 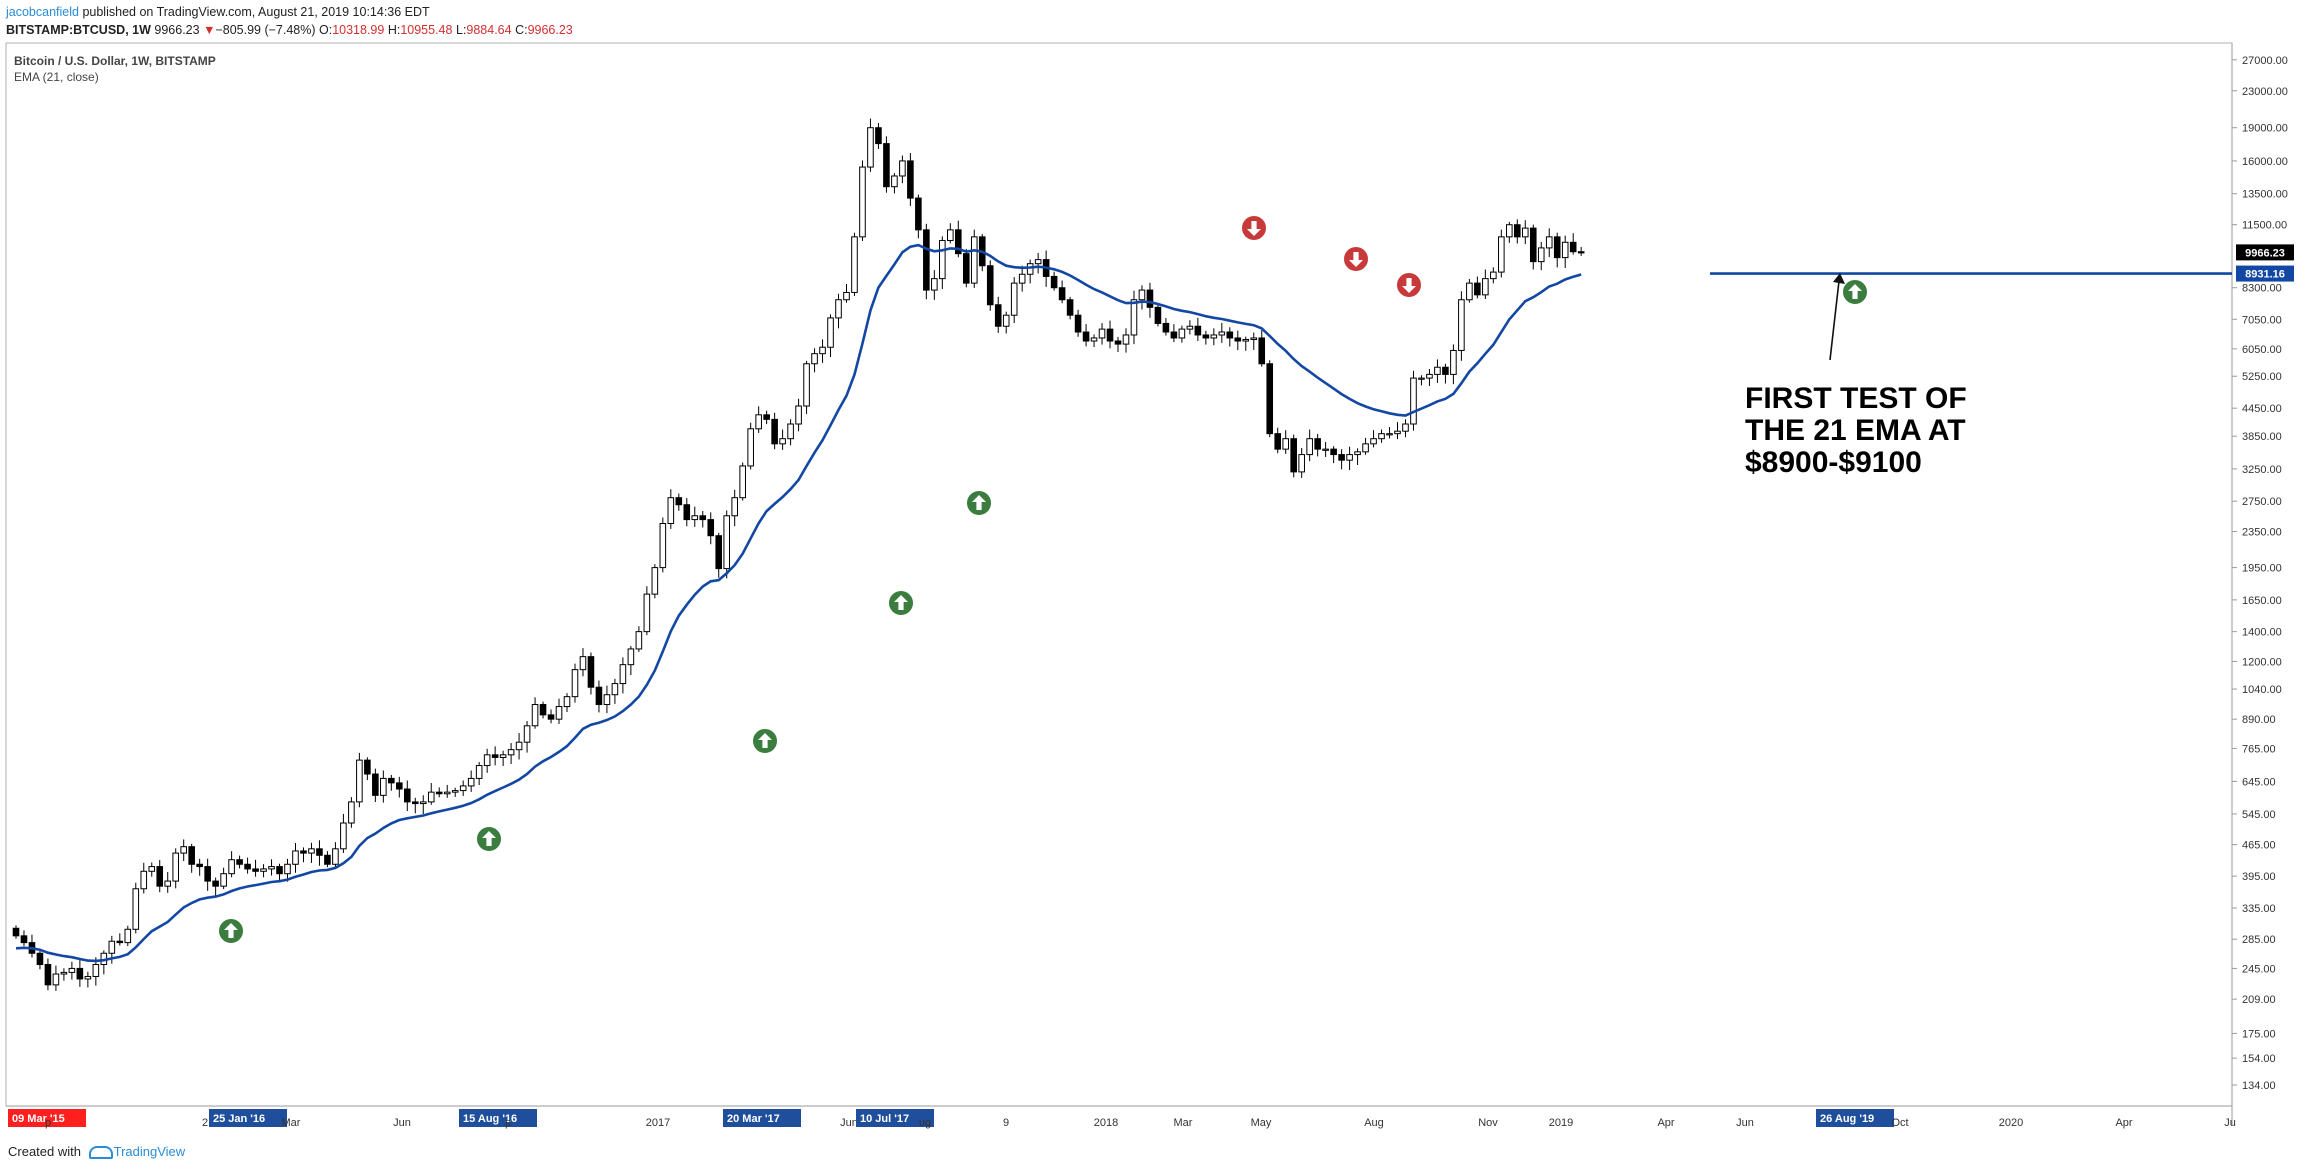 What do you see at coordinates (2259, 720) in the screenshot?
I see `price-tick-label: 890.00` at bounding box center [2259, 720].